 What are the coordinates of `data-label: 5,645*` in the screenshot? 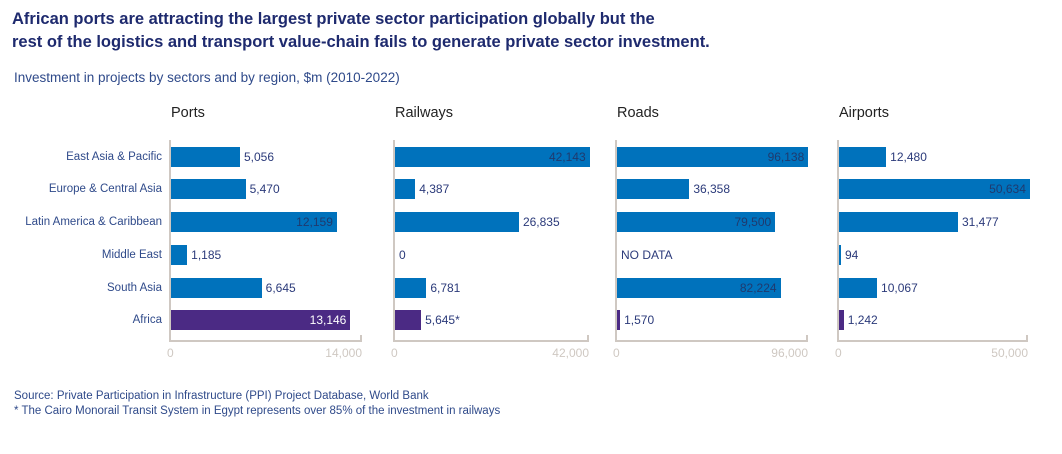 It's located at (442, 320).